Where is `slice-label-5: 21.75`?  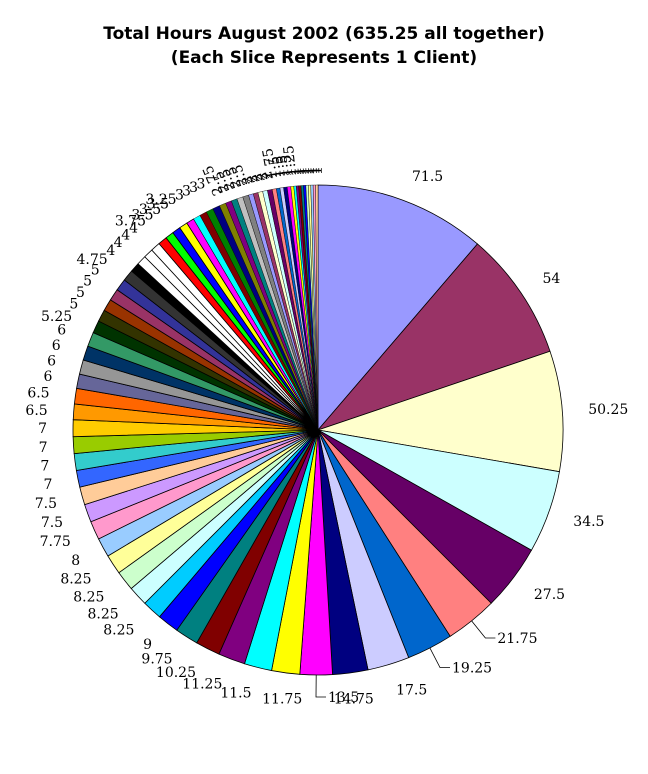 slice-label-5: 21.75 is located at coordinates (517, 639).